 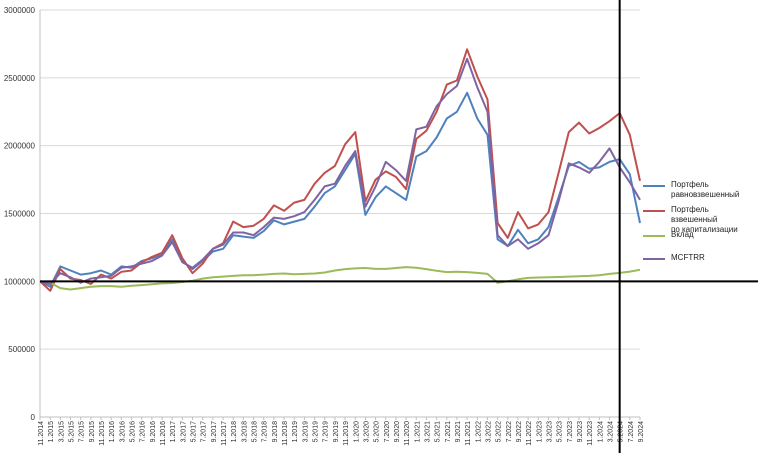 What do you see at coordinates (305, 432) in the screenshot?
I see `x-tick-label: 3.2019` at bounding box center [305, 432].